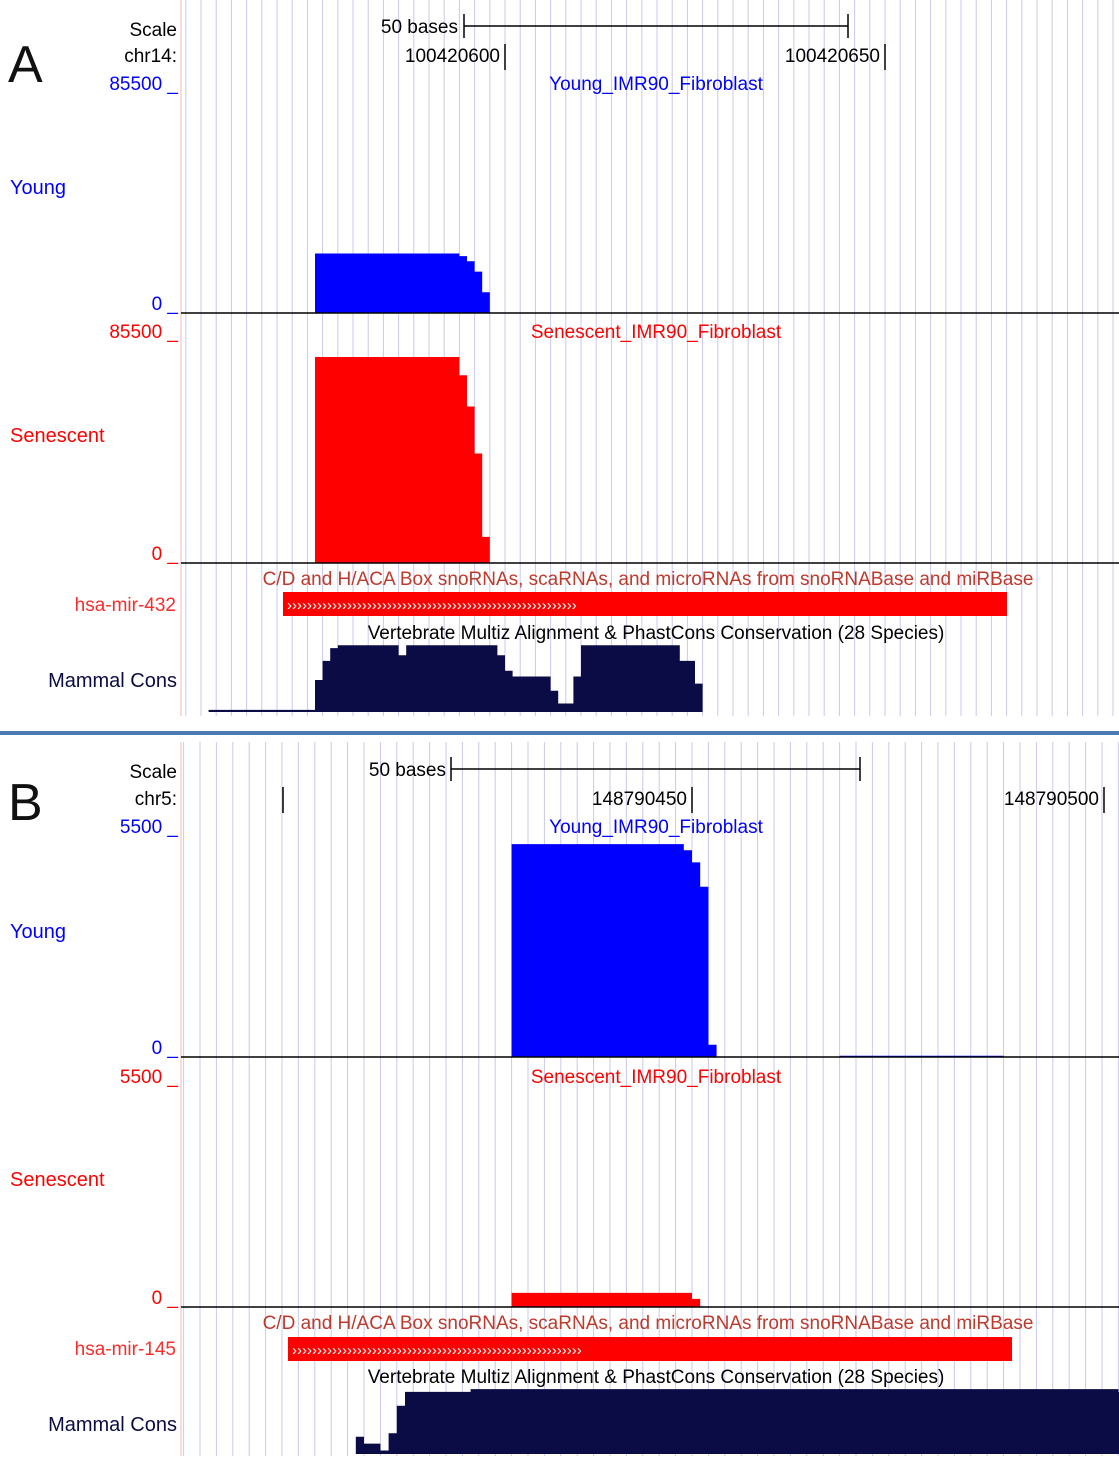 Image resolution: width=1119 pixels, height=1461 pixels. I want to click on panel-letter: B, so click(25, 803).